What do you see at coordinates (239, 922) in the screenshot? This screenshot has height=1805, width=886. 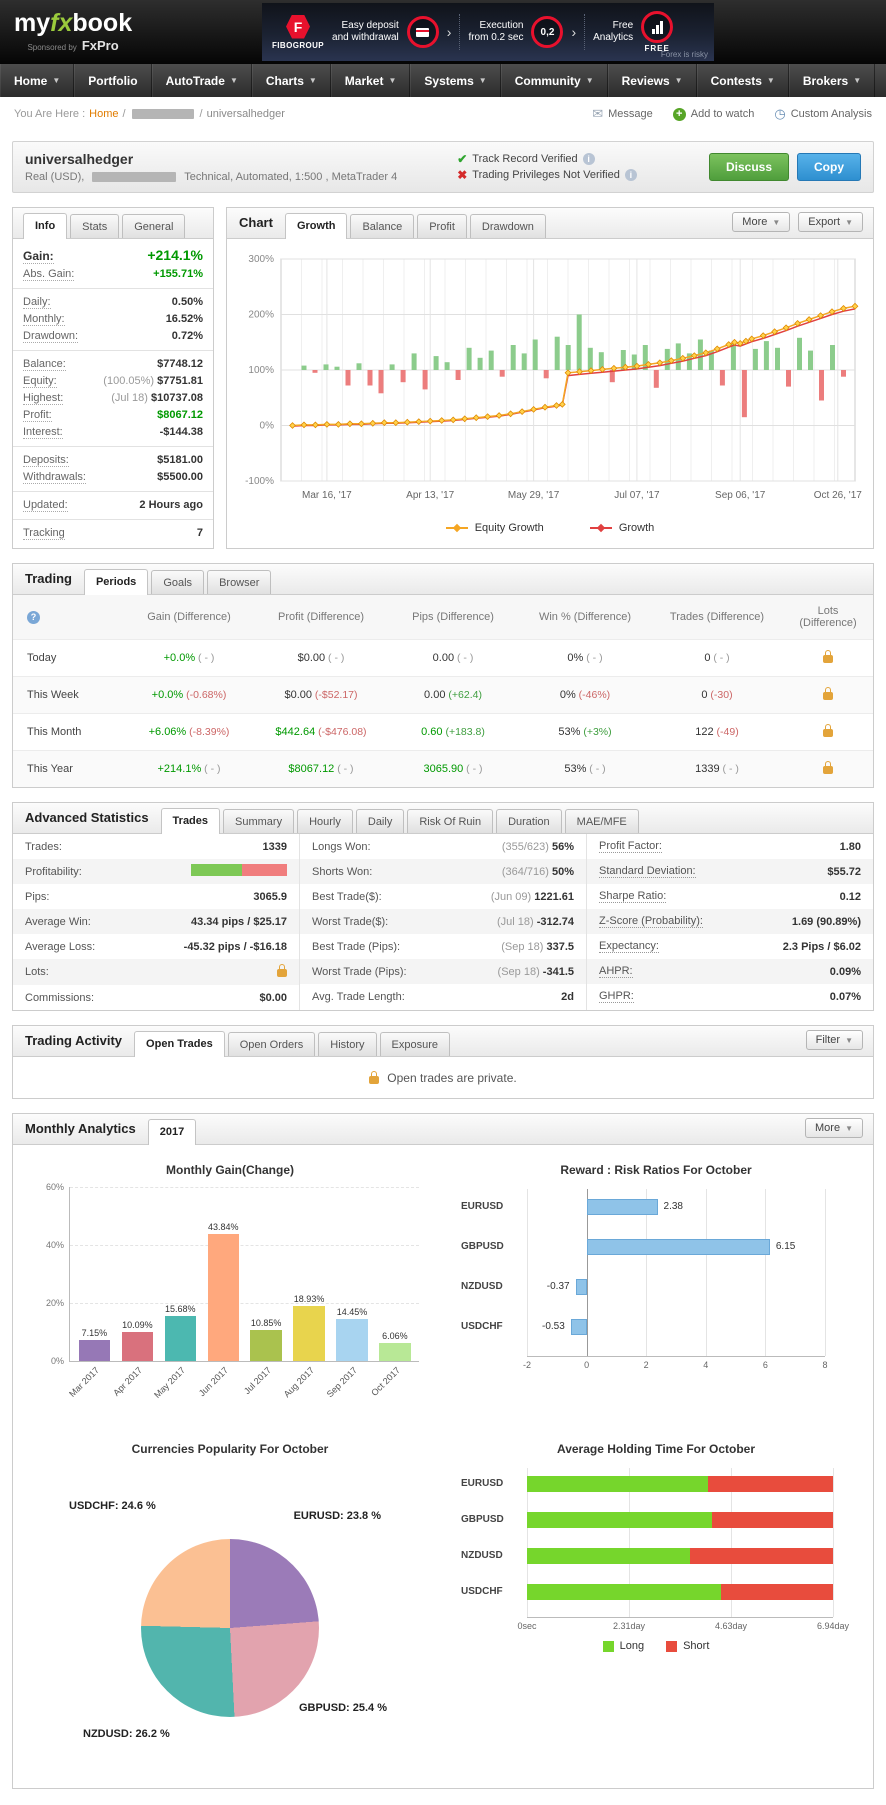 I see `stat-value: 43.34 pips / $25.17` at bounding box center [239, 922].